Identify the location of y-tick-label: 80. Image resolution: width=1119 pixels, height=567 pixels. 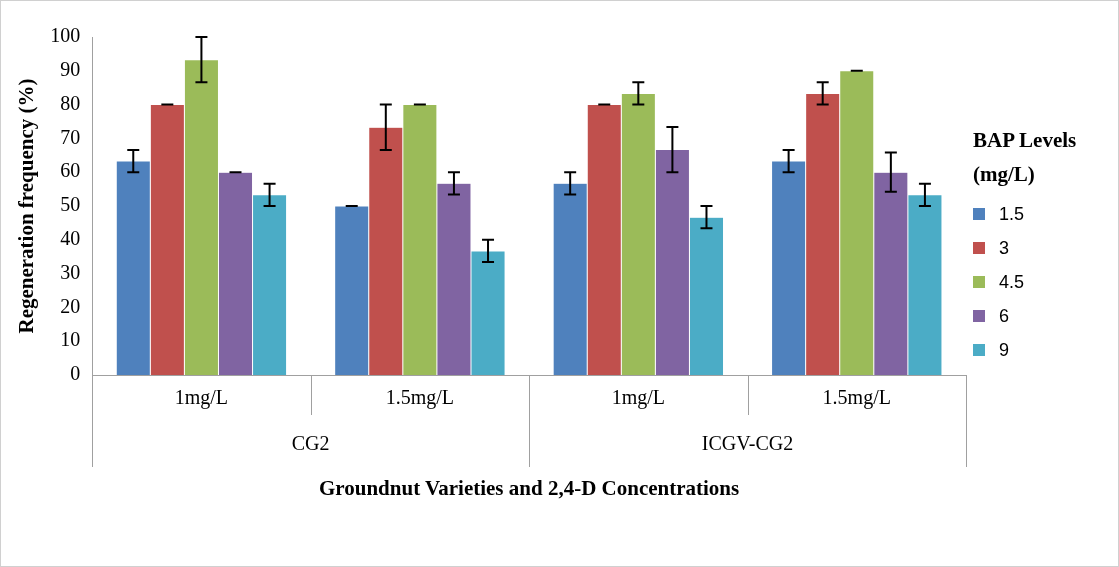
(70, 102).